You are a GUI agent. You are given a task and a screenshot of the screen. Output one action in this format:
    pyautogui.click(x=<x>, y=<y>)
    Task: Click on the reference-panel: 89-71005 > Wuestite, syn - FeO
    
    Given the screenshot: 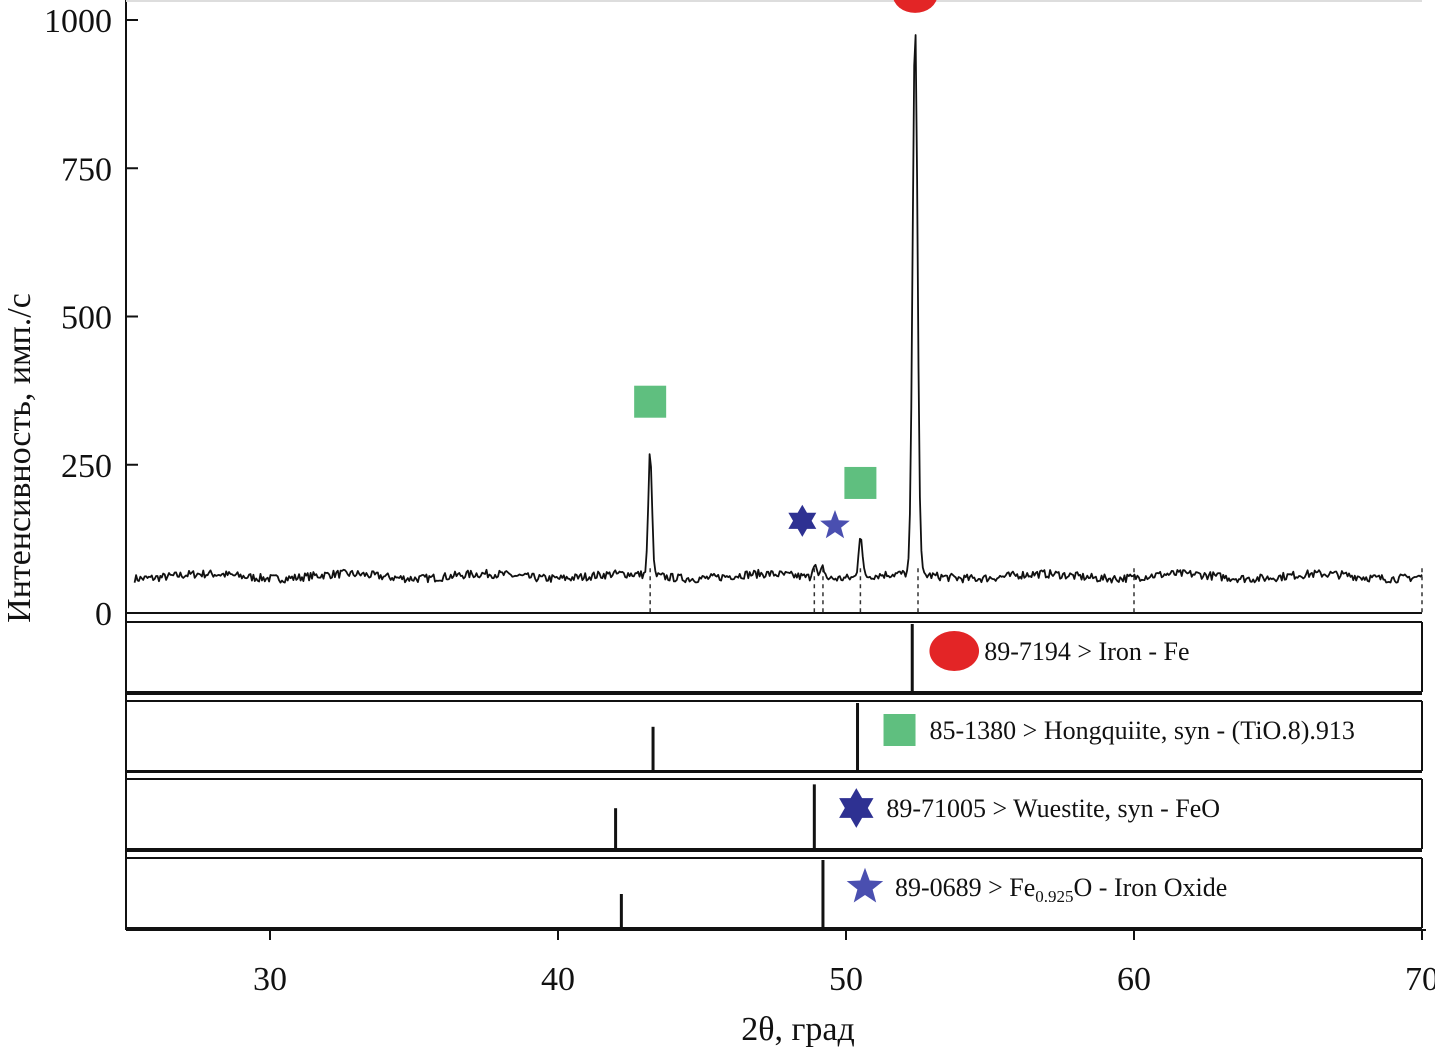 What is the action you would take?
    pyautogui.click(x=774, y=810)
    